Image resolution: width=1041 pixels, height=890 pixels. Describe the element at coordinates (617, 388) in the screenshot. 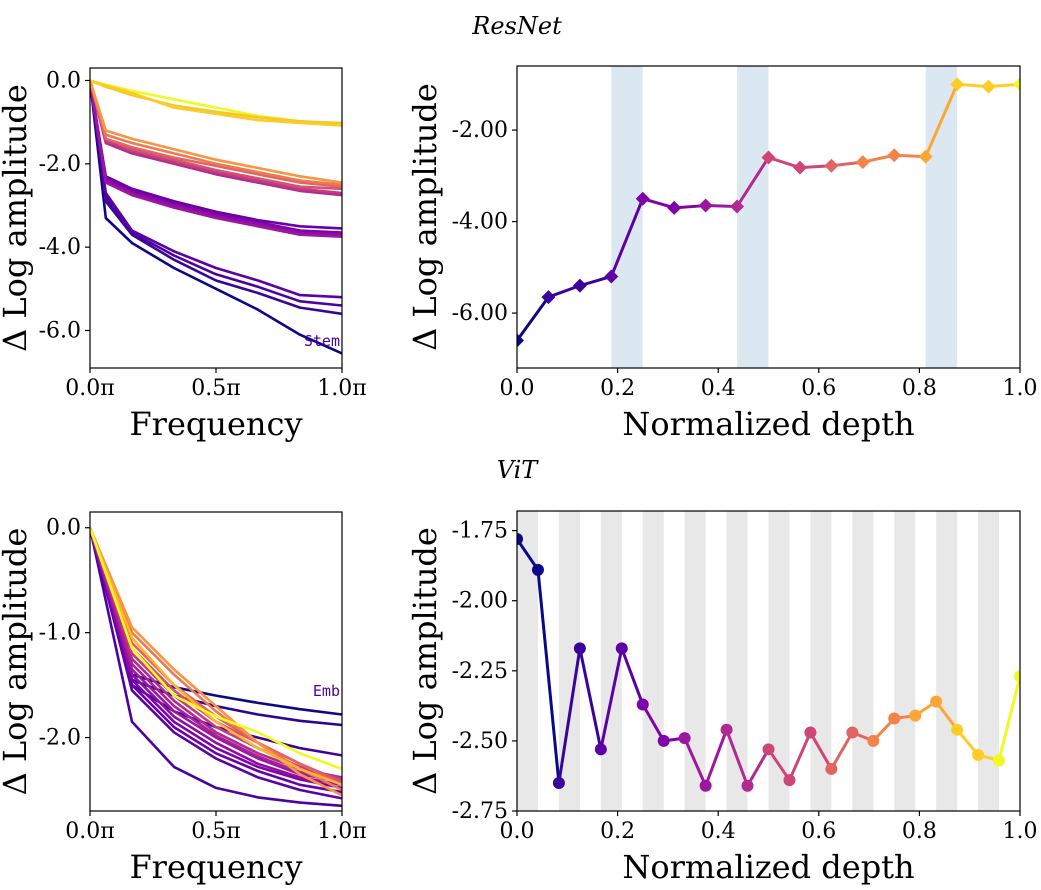

I see `resnet-depth-x-tick-label-1: 0.2` at that location.